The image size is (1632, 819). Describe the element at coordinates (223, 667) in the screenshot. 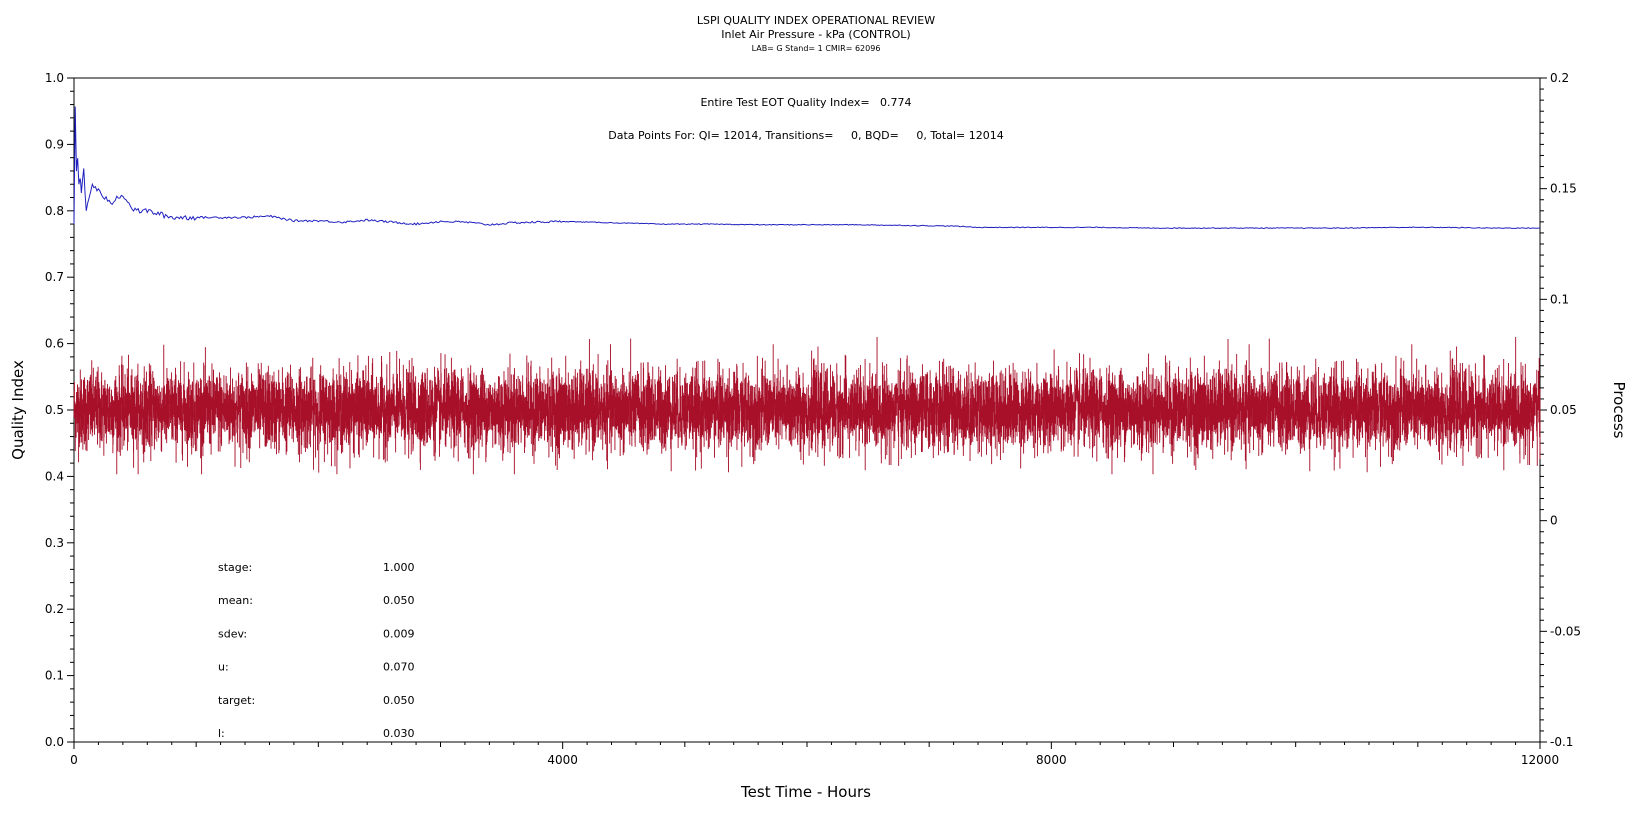

I see `stat-label: u:` at that location.